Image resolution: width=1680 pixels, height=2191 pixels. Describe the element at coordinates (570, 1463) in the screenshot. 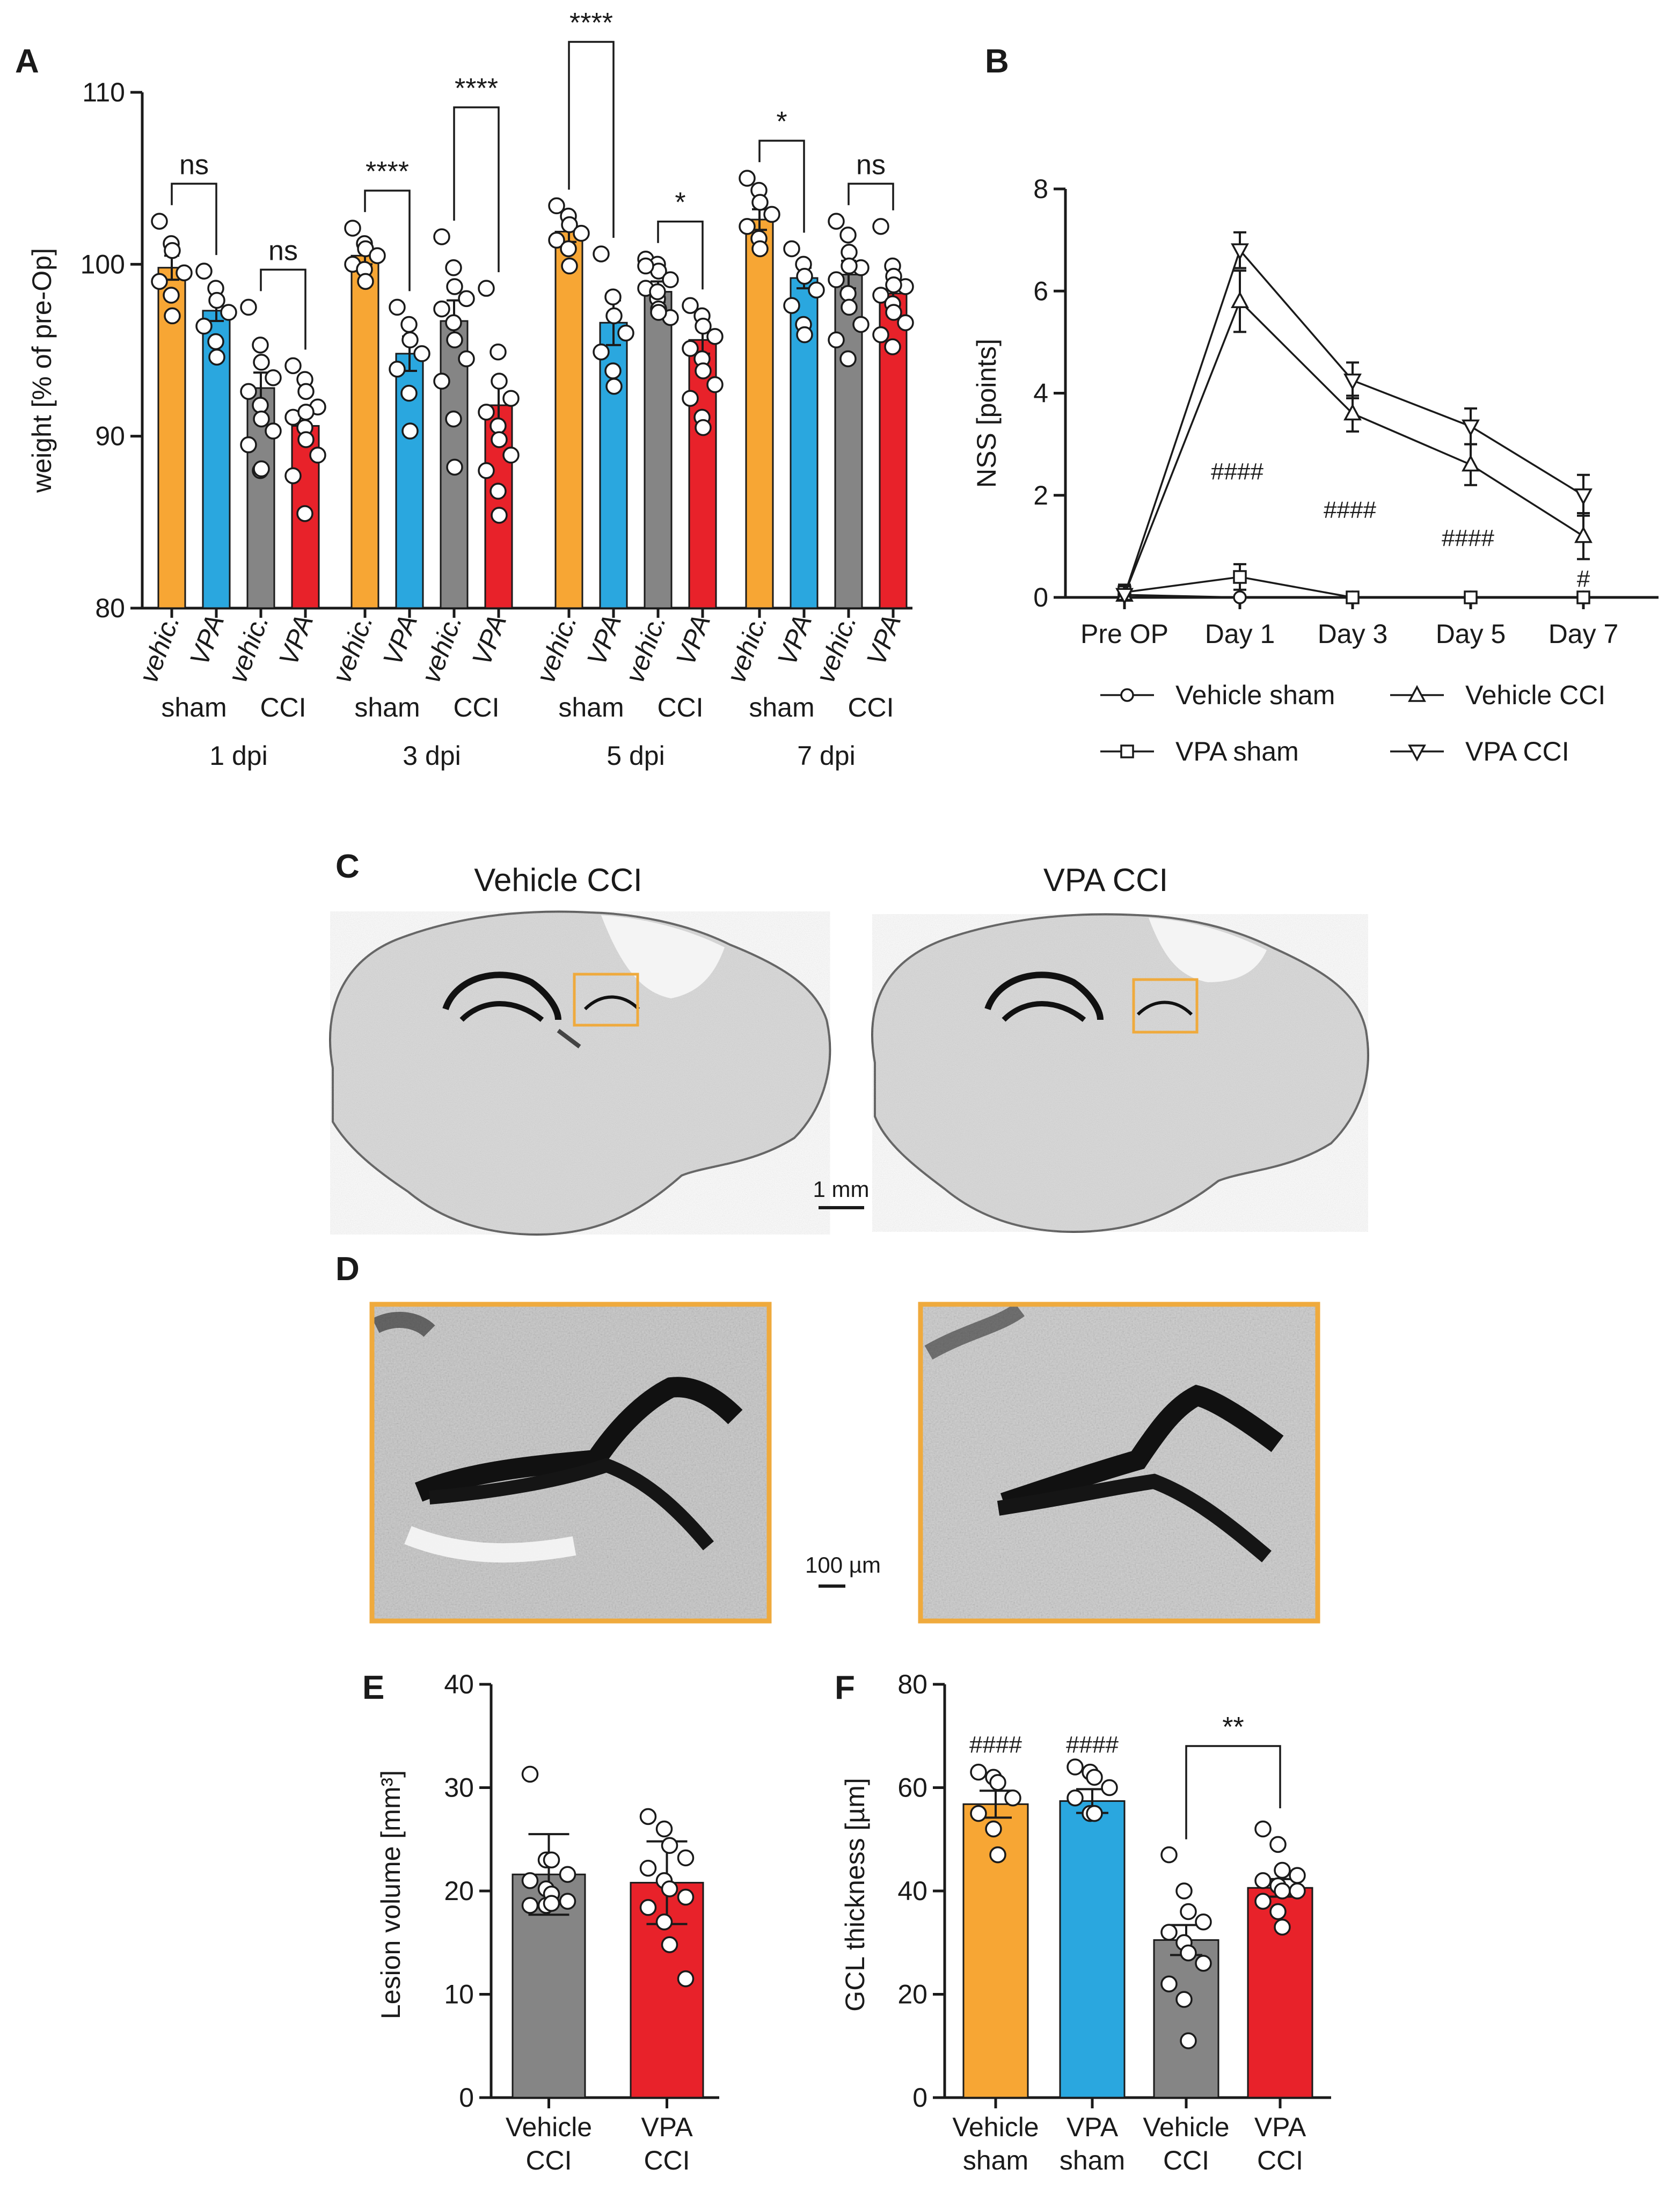

I see `zoom-vehicle-cci` at that location.